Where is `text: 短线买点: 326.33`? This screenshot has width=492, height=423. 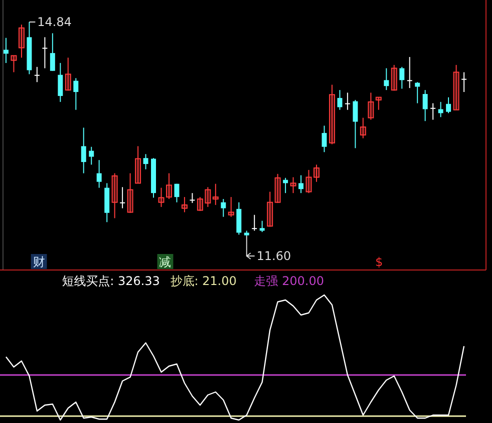
text: 短线买点: 326.33 is located at coordinates (111, 281).